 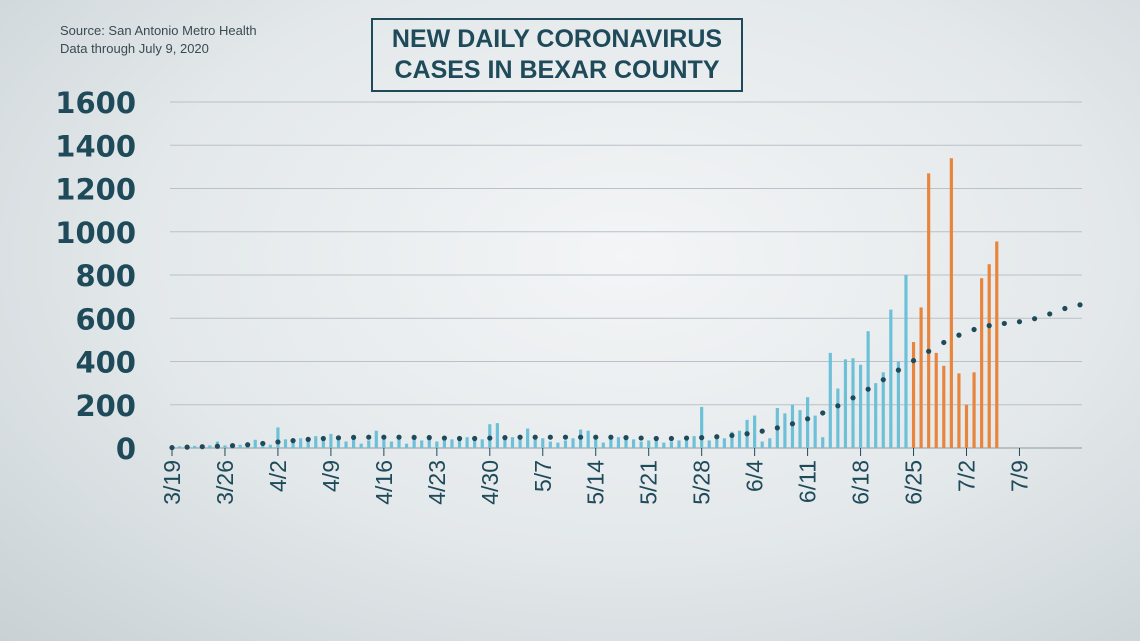 I want to click on x-tick-label: 5/7, so click(x=543, y=476).